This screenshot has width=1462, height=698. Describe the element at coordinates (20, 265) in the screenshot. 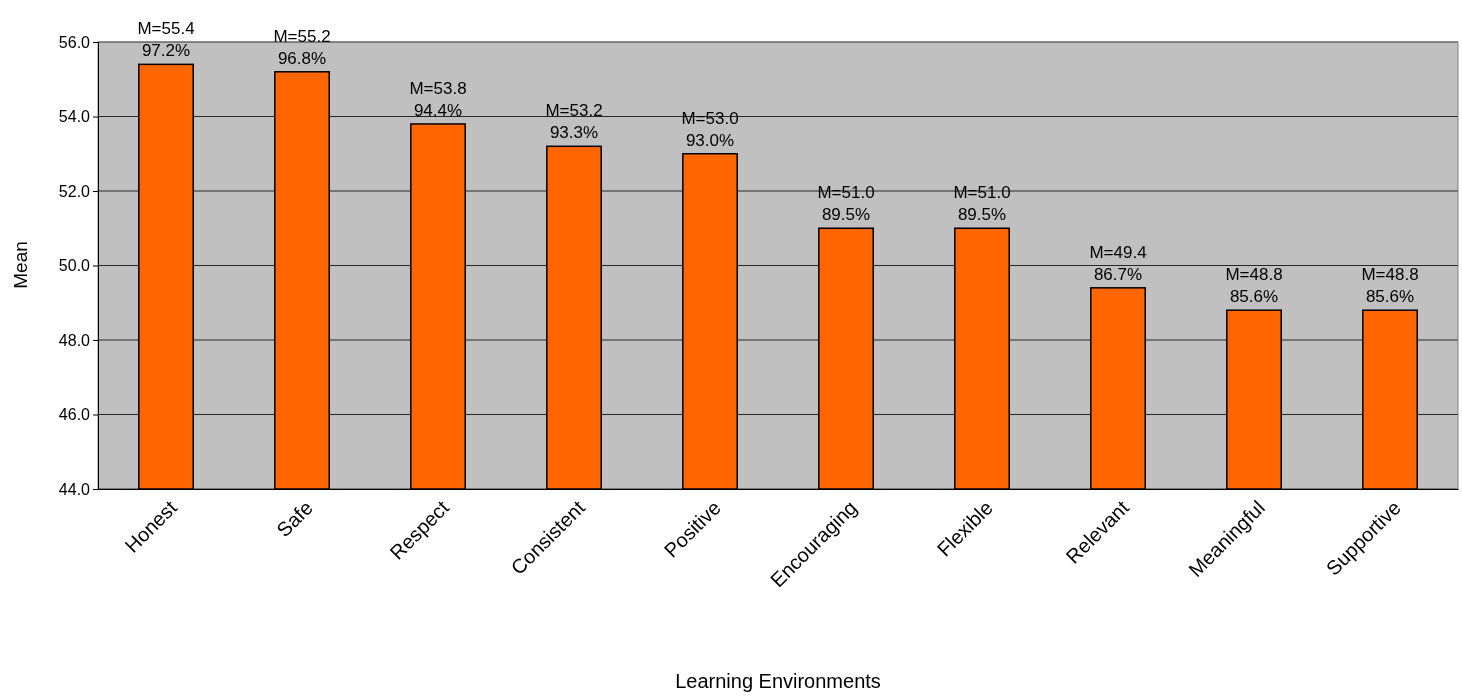

I see `y-axis-title: Mean` at that location.